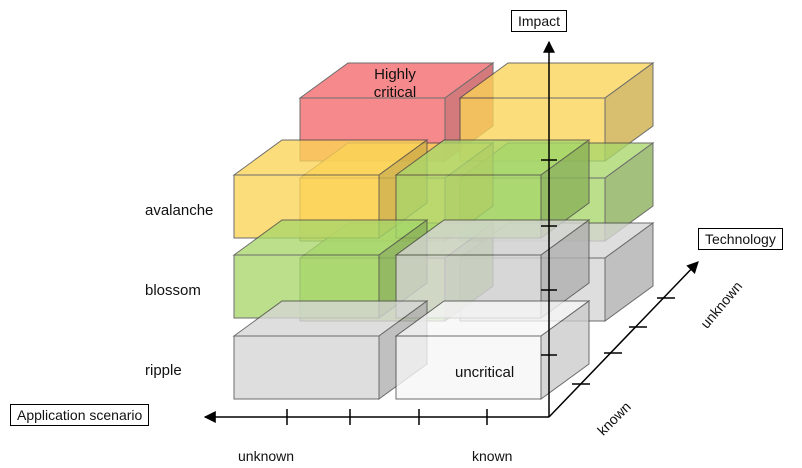  I want to click on application-tick-known: known, so click(492, 456).